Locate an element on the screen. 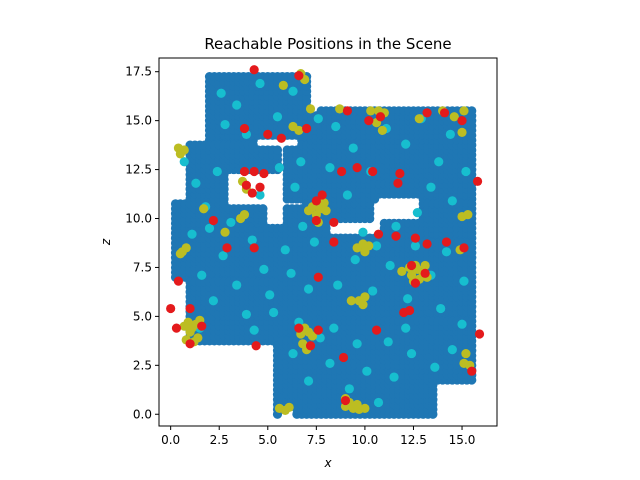 The width and height of the screenshot is (640, 480). x-tick-label: 0.0 is located at coordinates (170, 440).